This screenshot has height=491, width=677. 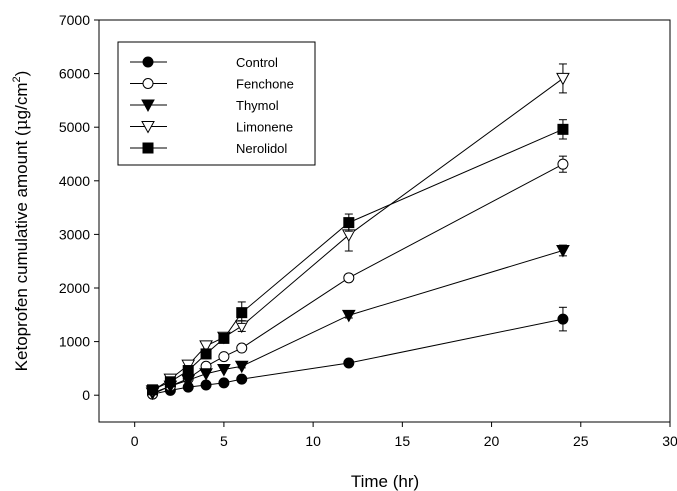 What do you see at coordinates (358, 356) in the screenshot?
I see `series-line-control` at bounding box center [358, 356].